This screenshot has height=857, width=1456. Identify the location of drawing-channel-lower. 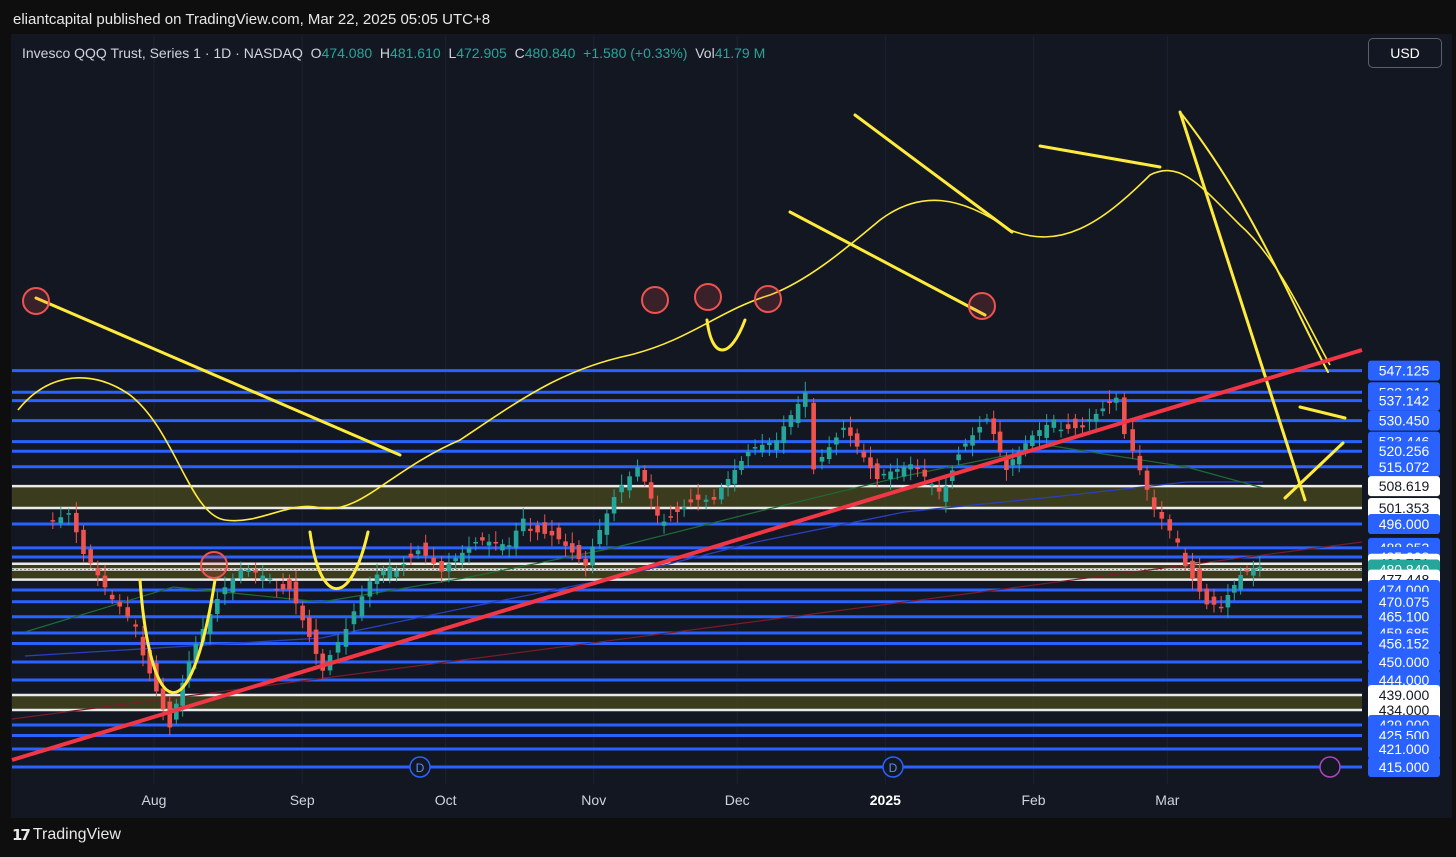
(887, 263).